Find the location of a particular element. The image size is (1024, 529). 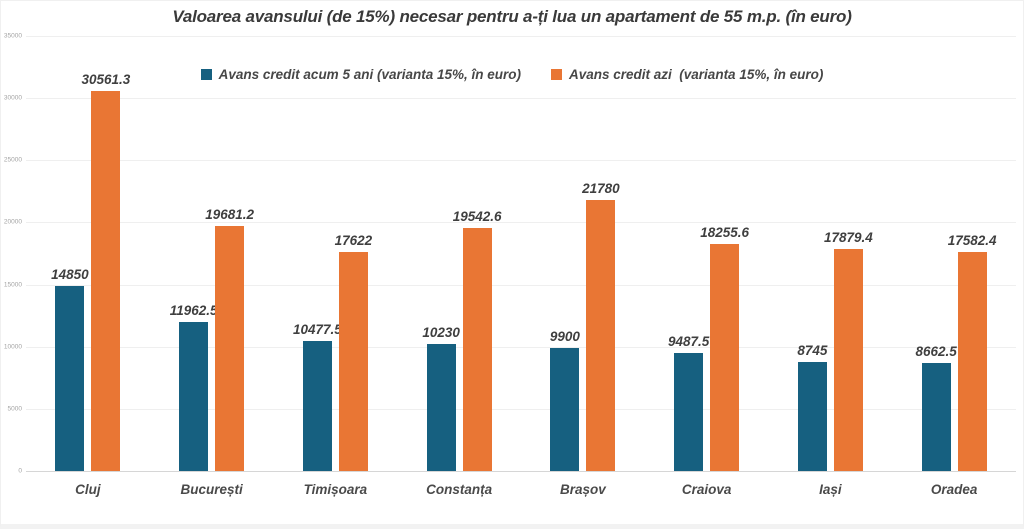

bar-azi-constanța is located at coordinates (477, 349).